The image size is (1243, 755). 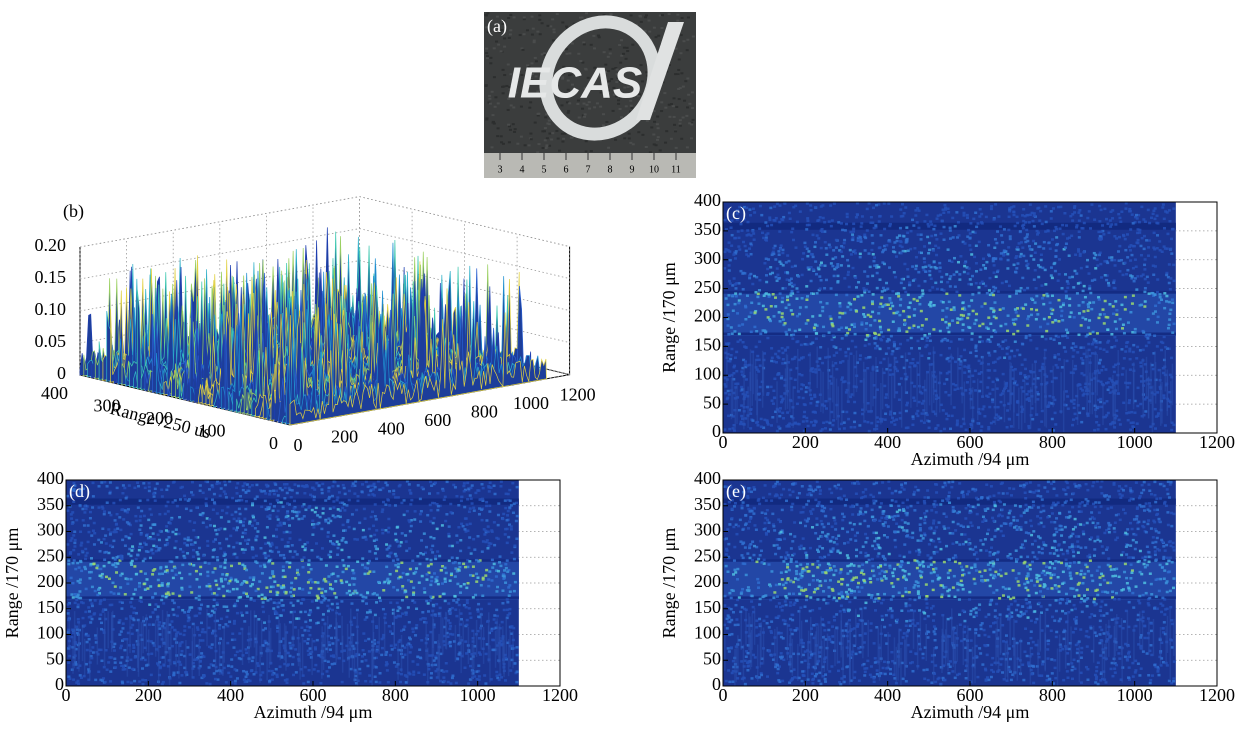 I want to click on y-tick-label: 0, so click(x=273, y=443).